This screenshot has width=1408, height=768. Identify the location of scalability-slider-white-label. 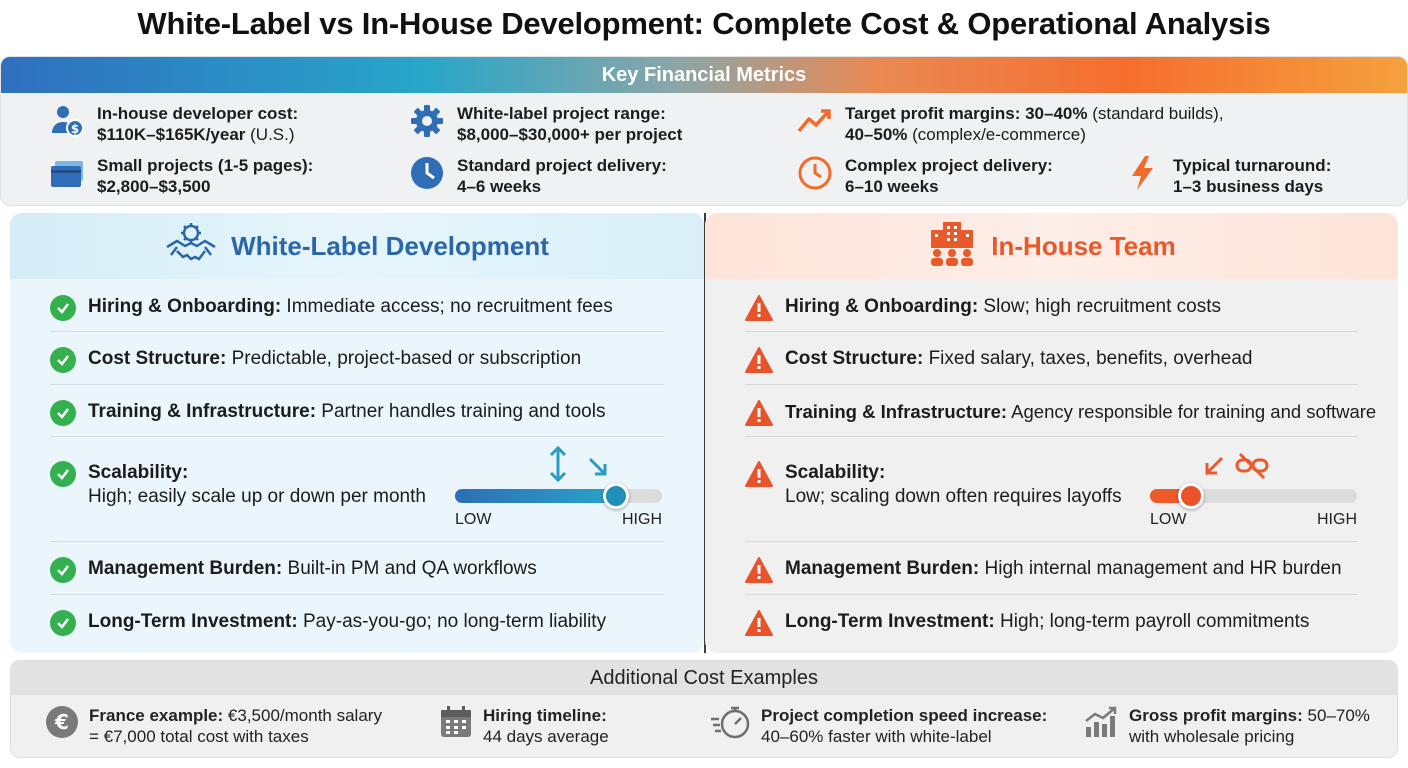
(558, 496).